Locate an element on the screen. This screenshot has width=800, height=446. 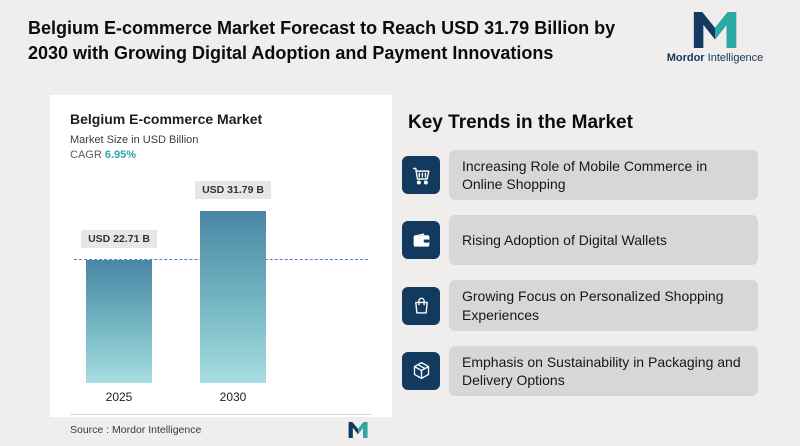
trends-heading: Key Trends in the Market is located at coordinates (520, 122).